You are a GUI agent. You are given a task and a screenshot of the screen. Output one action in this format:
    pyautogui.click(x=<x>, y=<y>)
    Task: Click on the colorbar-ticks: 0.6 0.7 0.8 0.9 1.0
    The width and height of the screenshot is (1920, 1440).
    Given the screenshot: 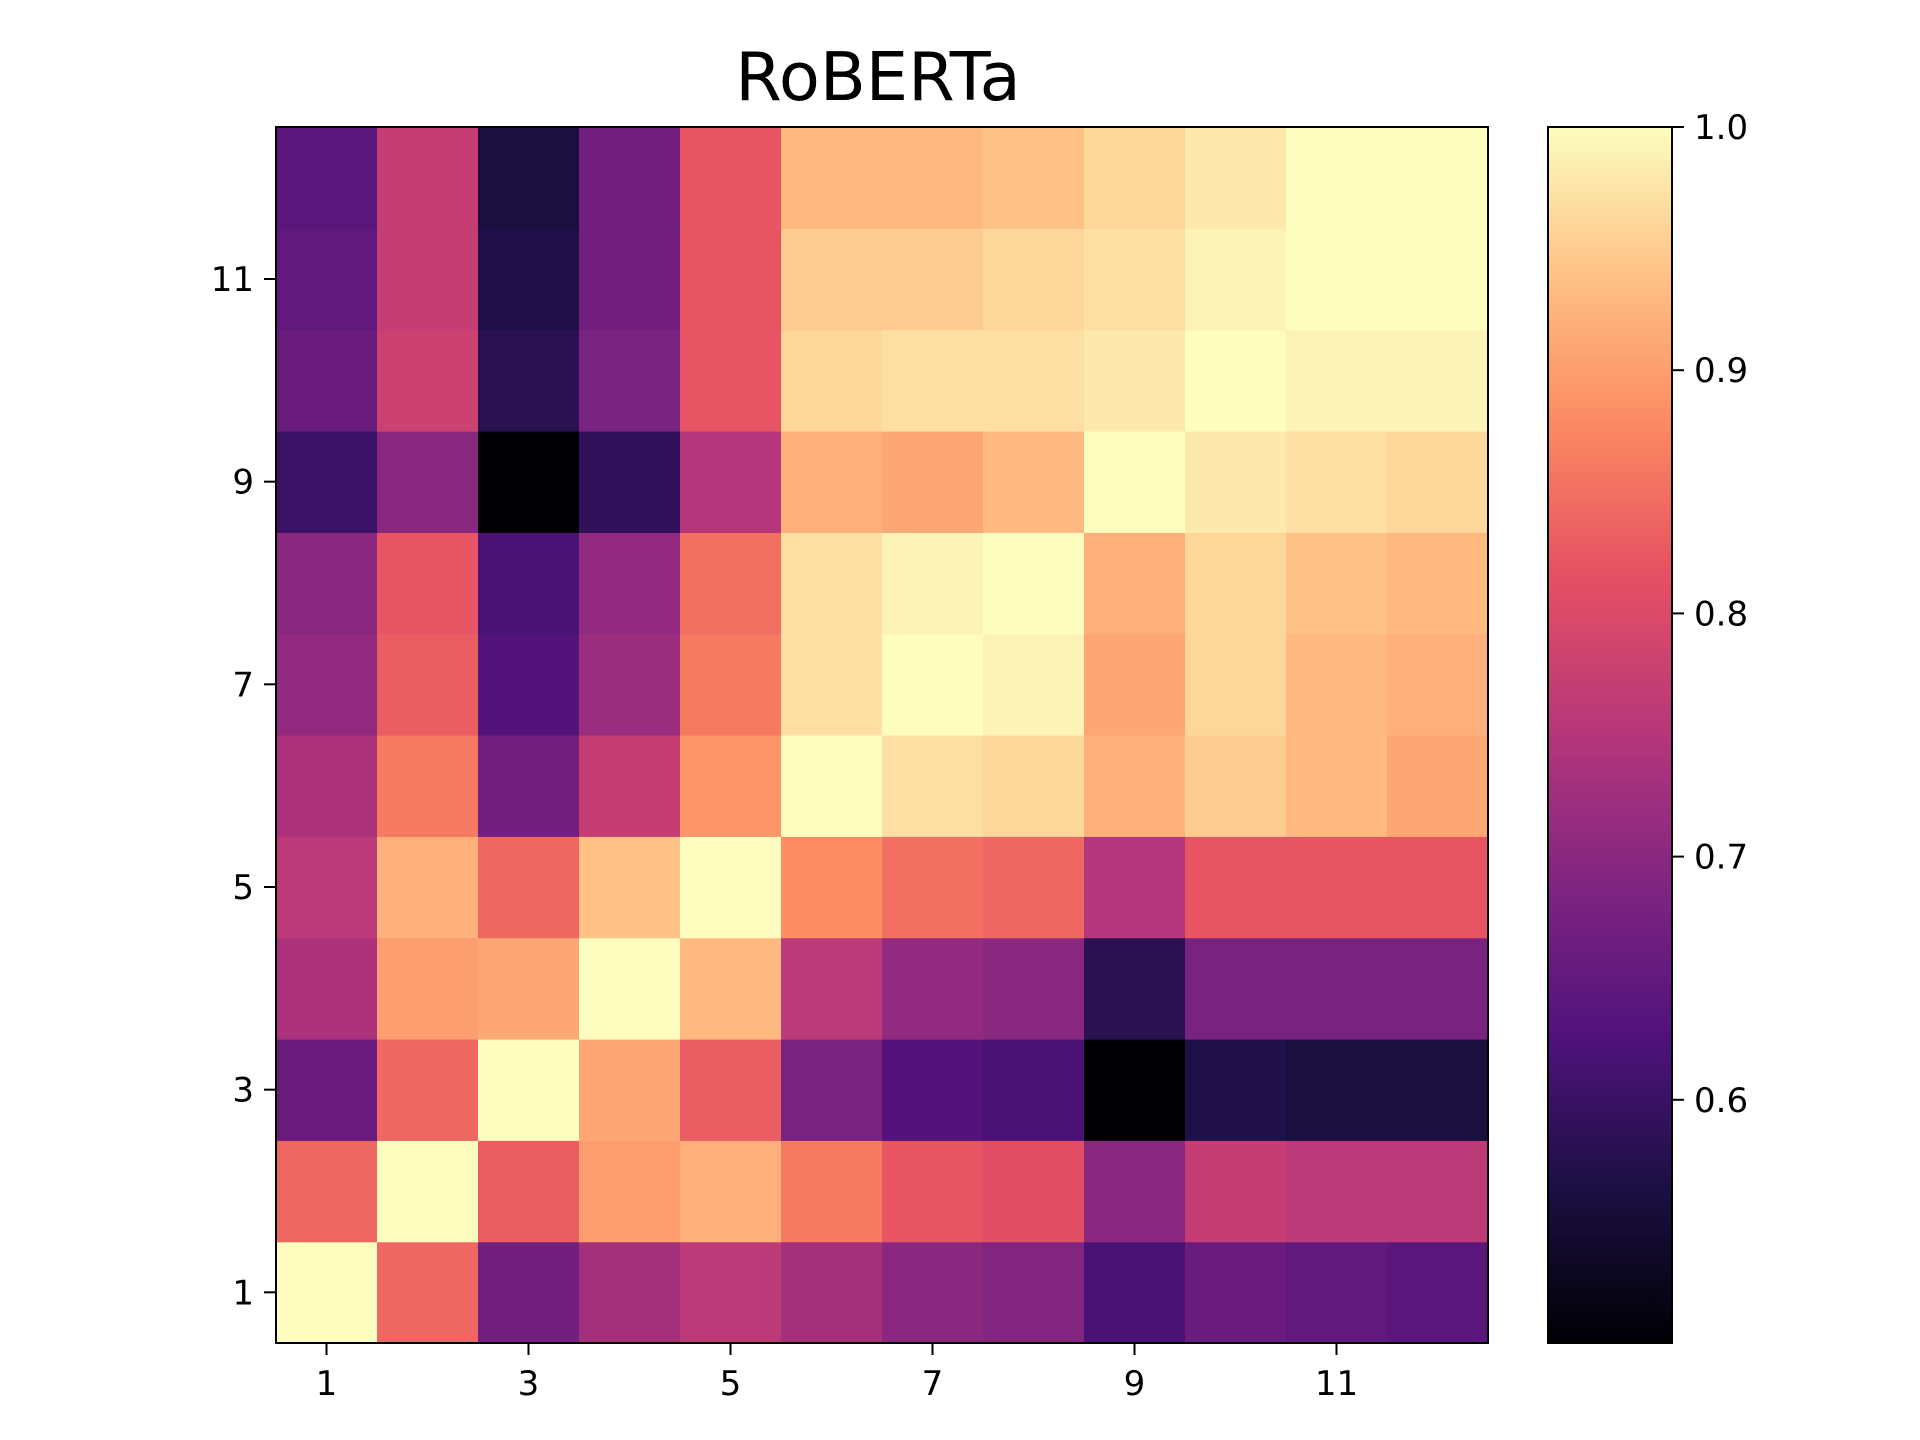 What is the action you would take?
    pyautogui.click(x=1710, y=614)
    